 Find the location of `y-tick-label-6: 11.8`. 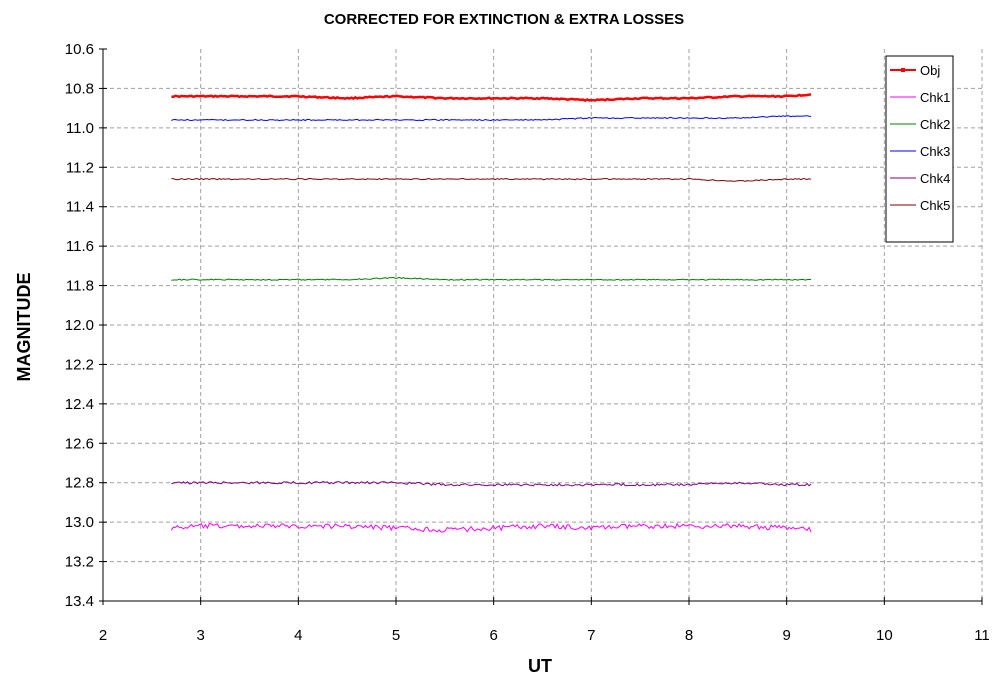

y-tick-label-6: 11.8 is located at coordinates (80, 286).